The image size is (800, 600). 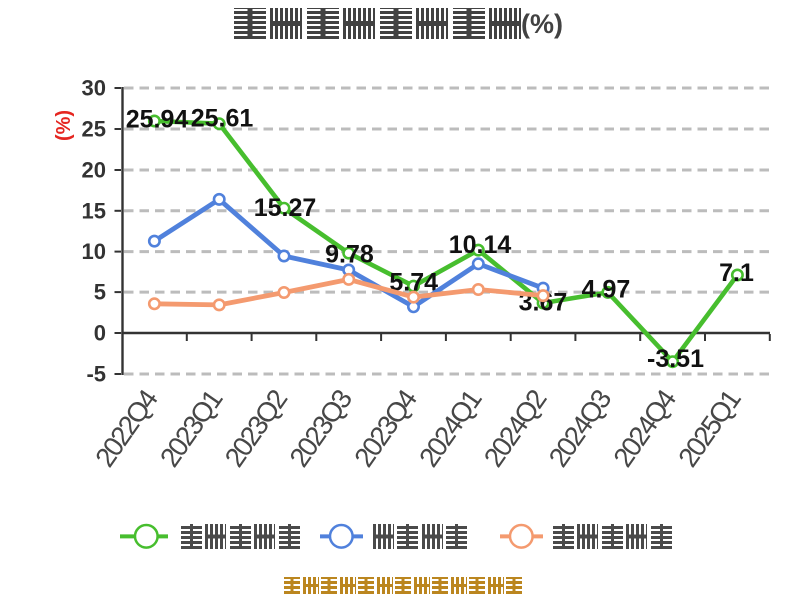 I want to click on svg-text: 2022Q4, so click(x=126, y=428).